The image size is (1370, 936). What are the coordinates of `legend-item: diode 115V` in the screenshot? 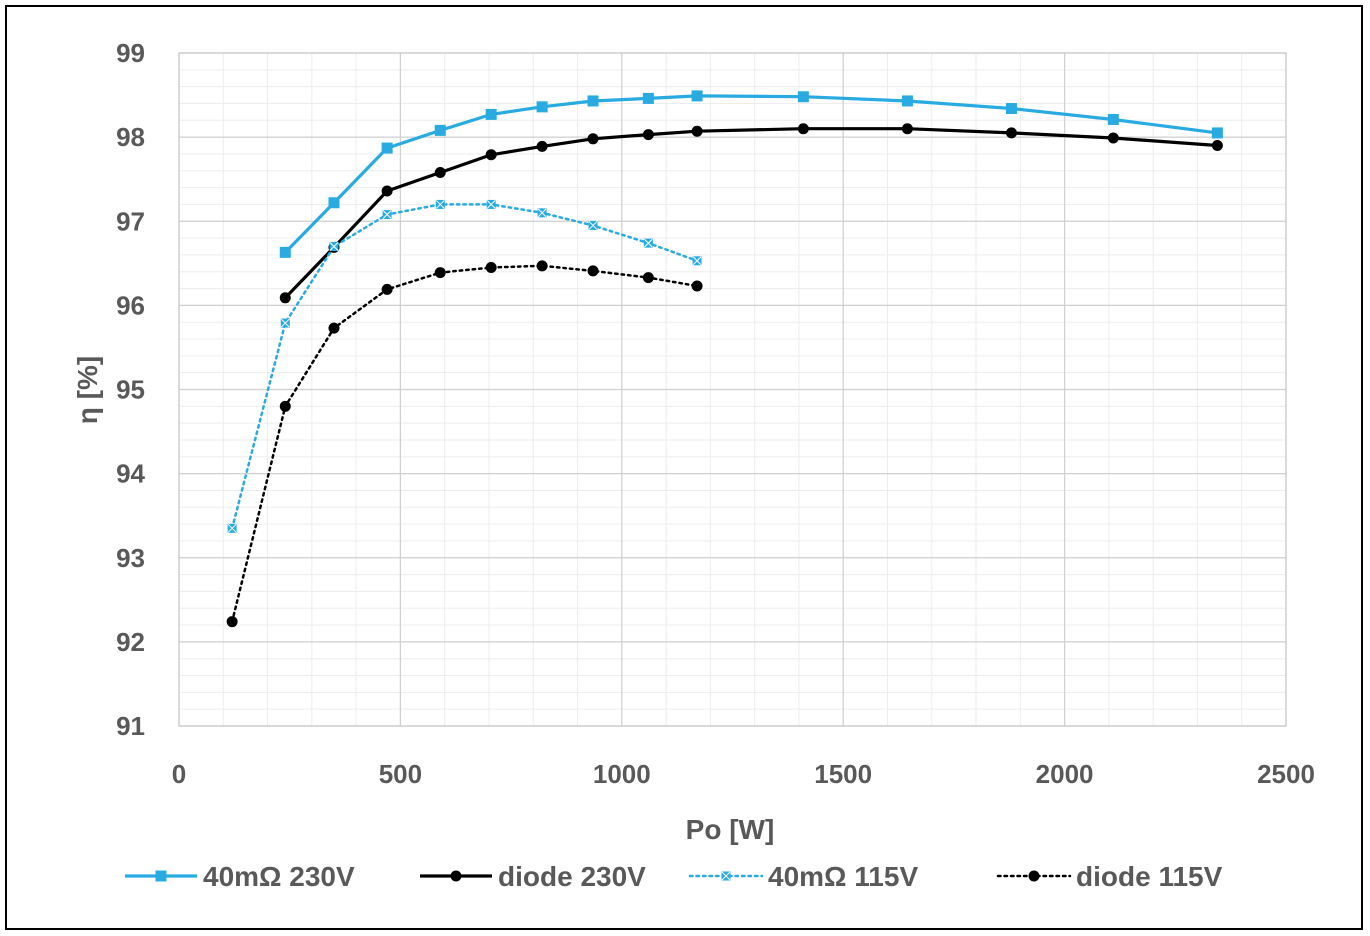 It's located at (1109, 876).